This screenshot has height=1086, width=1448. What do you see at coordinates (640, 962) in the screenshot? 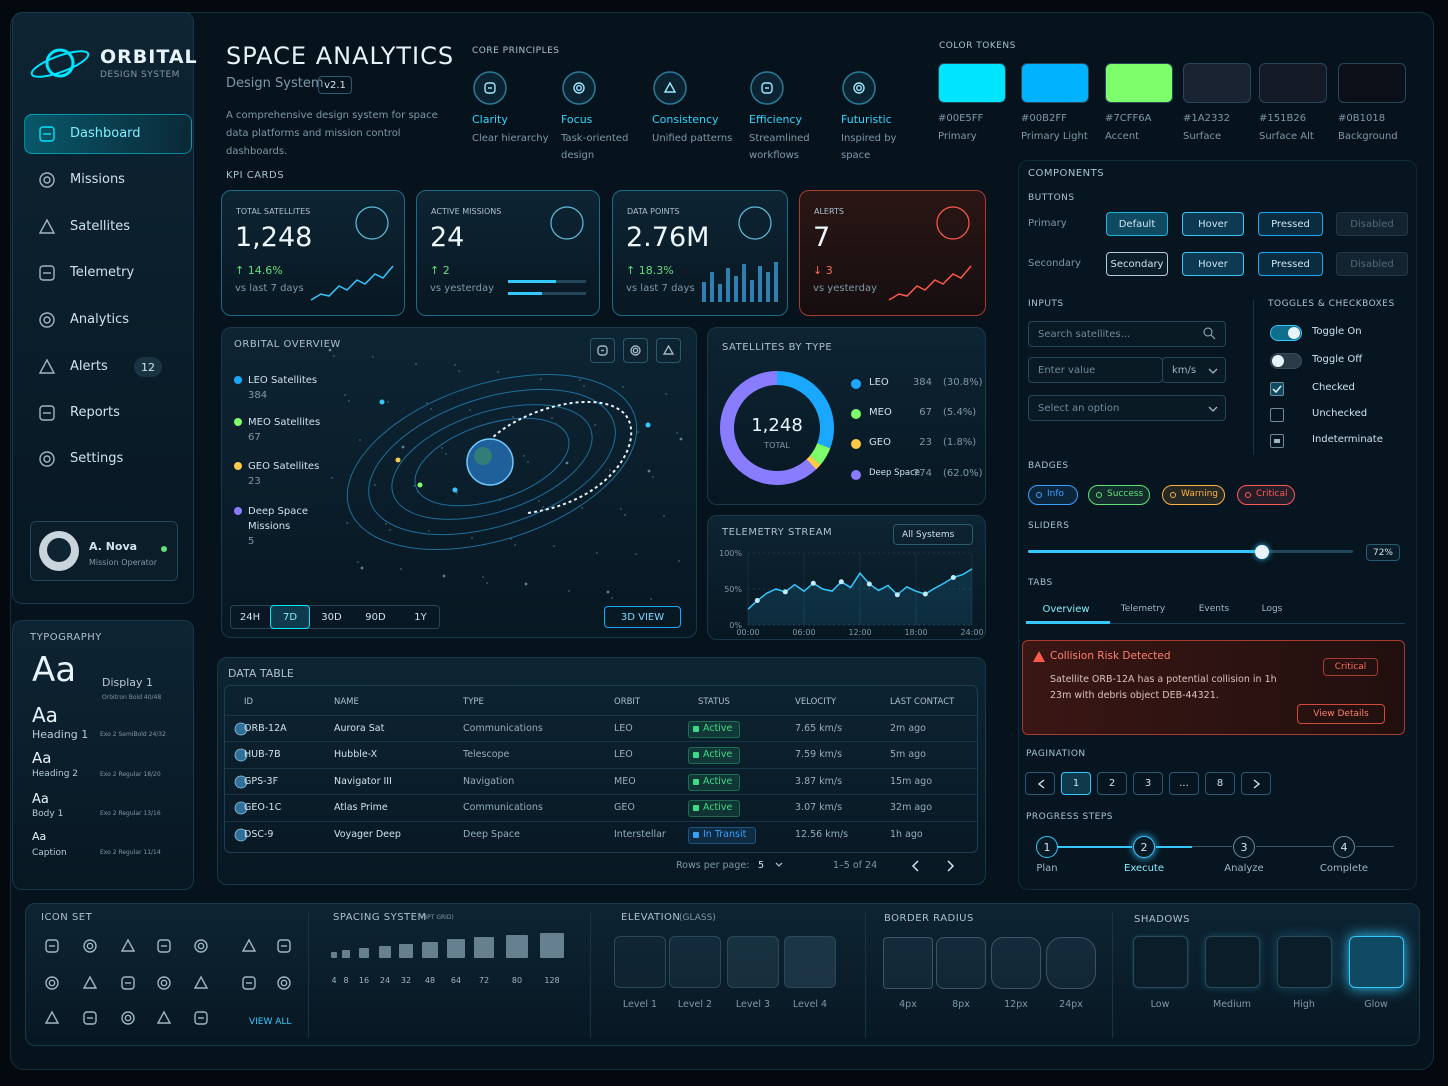
I see `elevation-box` at bounding box center [640, 962].